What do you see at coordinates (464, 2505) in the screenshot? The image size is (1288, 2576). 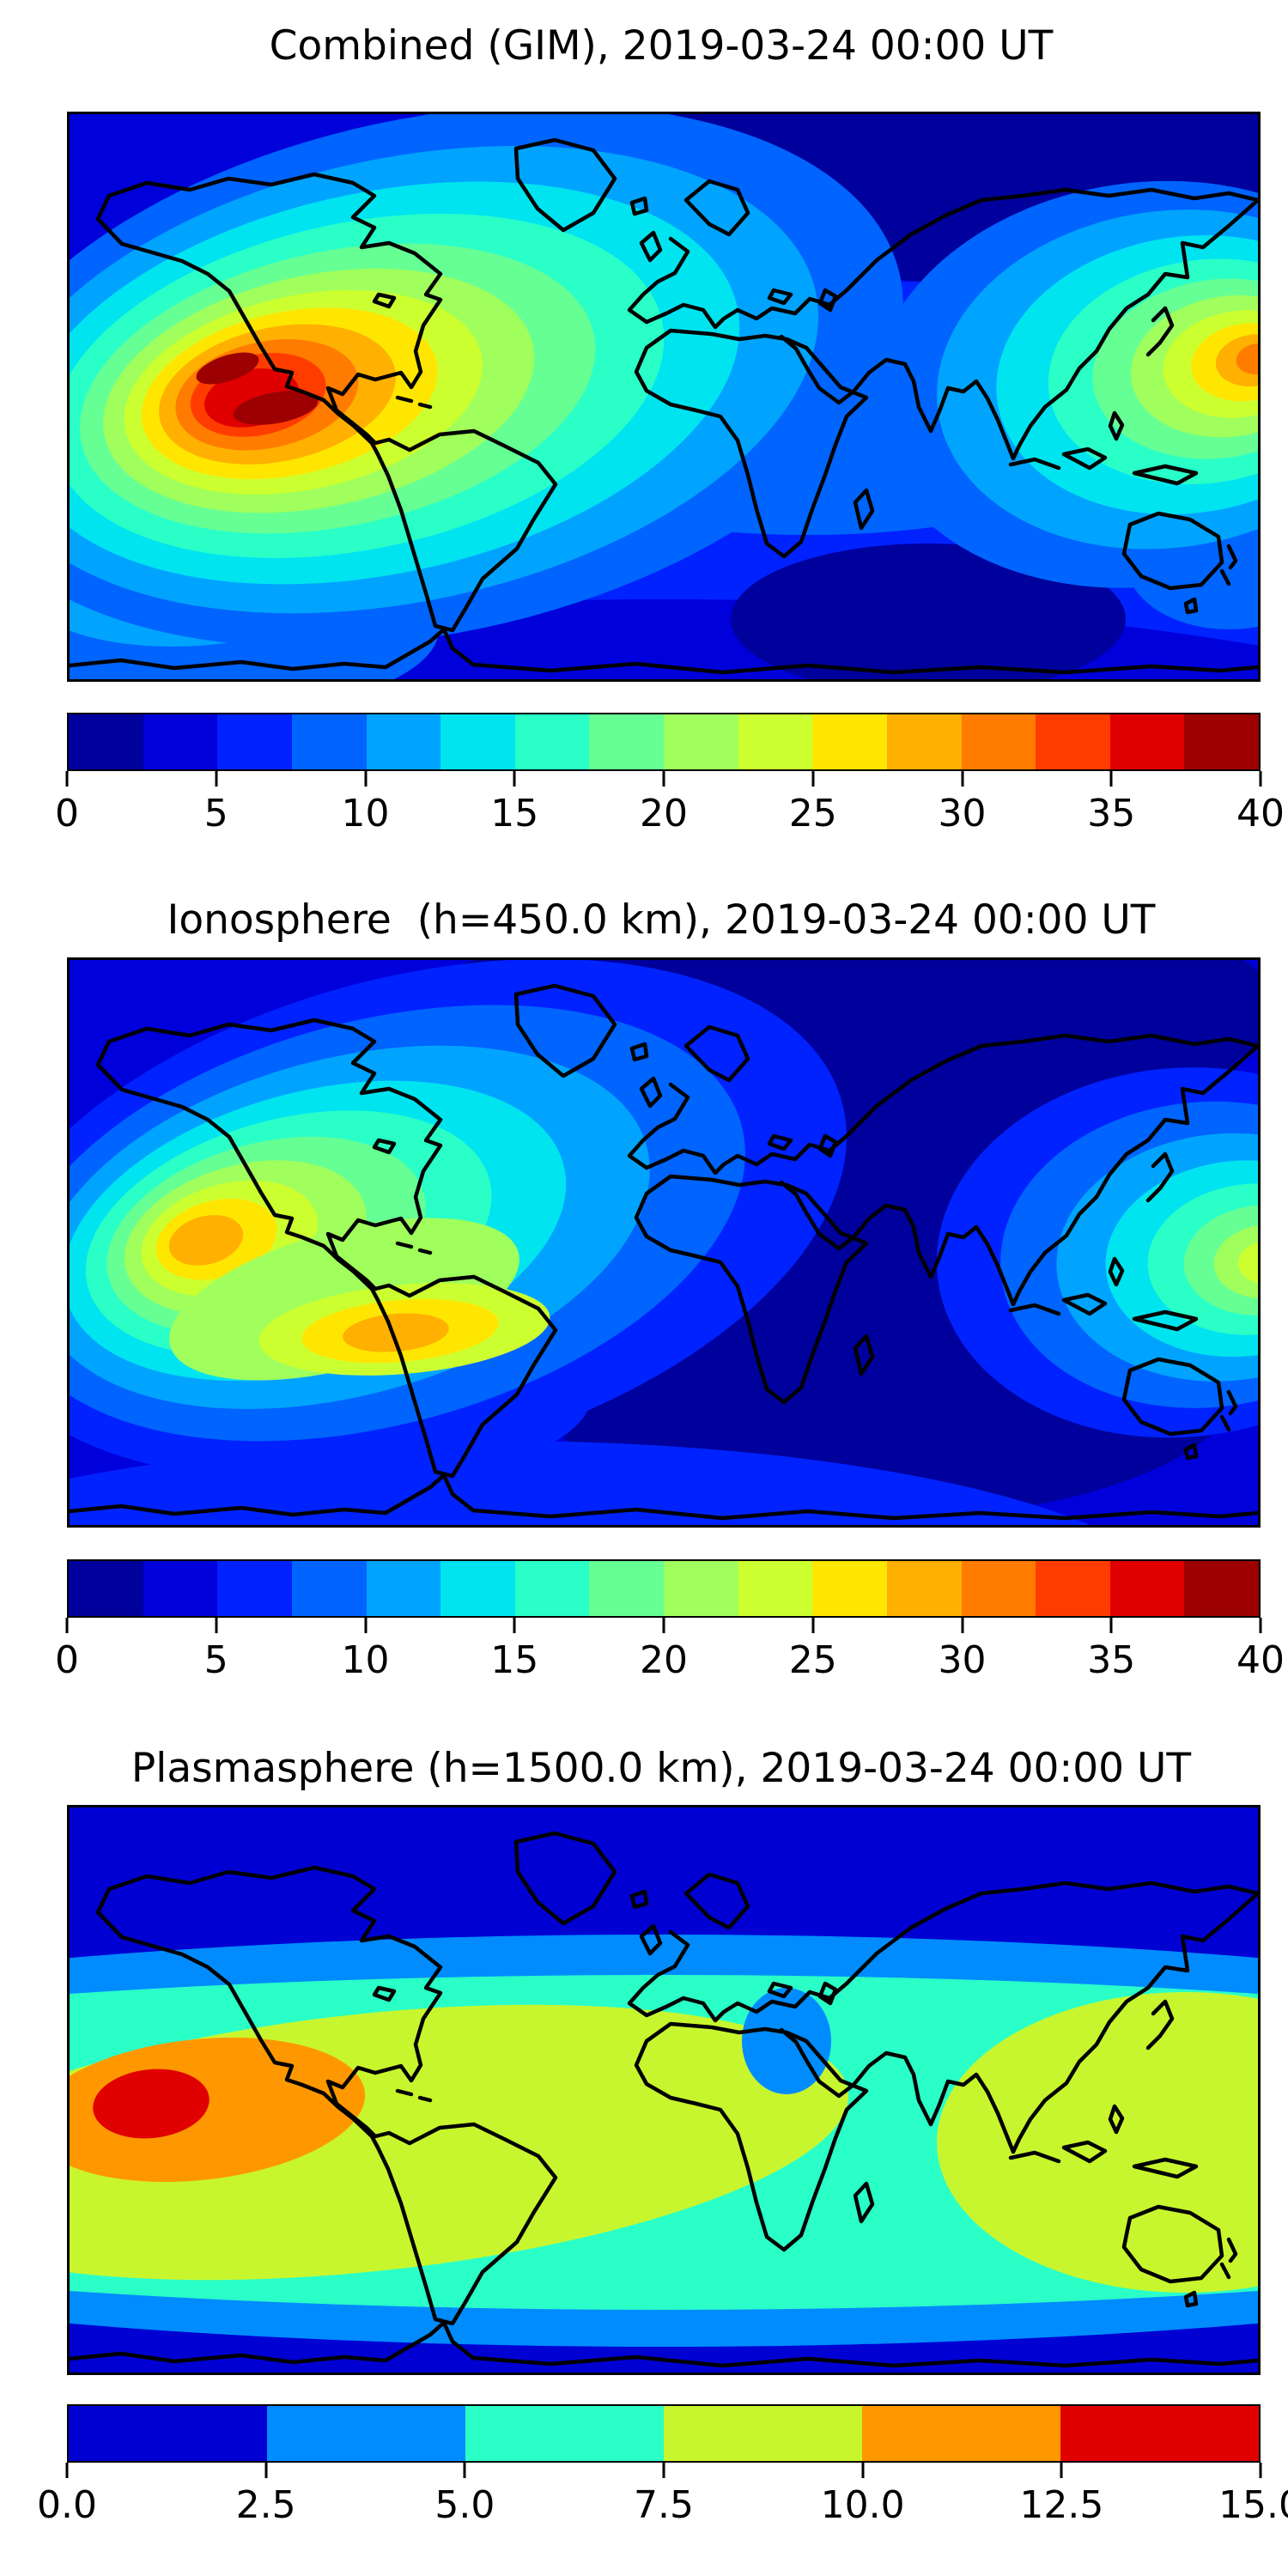 I see `colorbar-tick-label: 5.0` at bounding box center [464, 2505].